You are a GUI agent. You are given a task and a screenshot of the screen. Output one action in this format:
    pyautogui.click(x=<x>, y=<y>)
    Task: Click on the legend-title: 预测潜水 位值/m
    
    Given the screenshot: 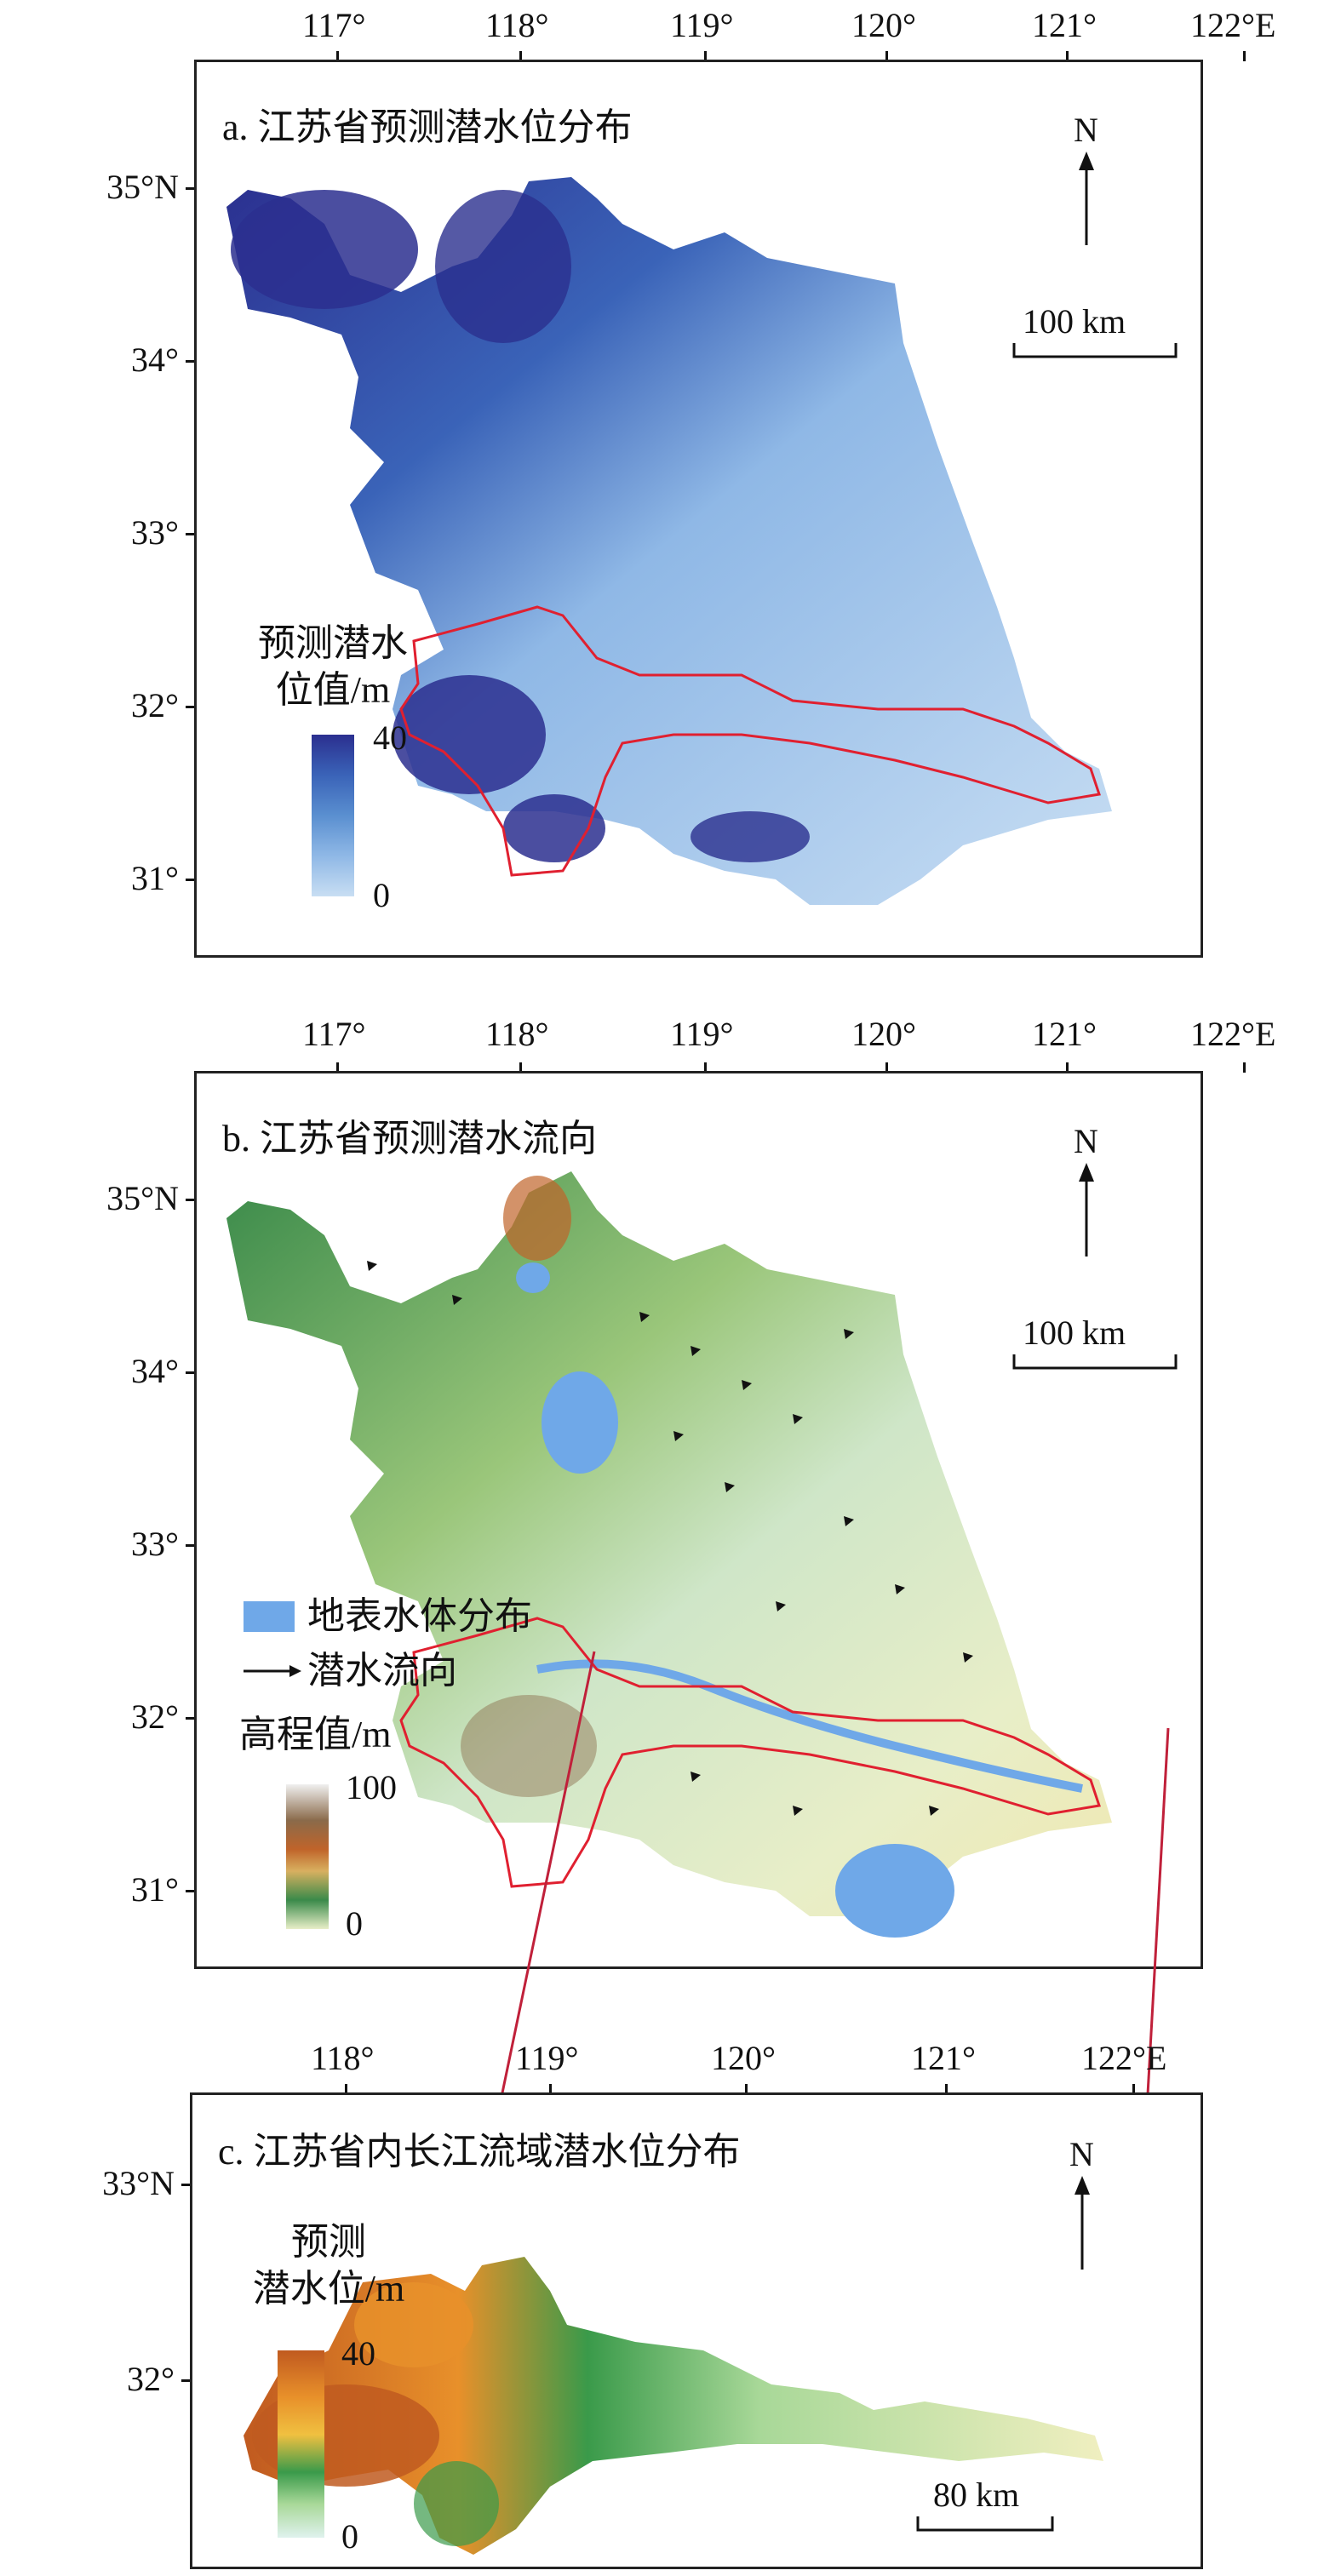 What is the action you would take?
    pyautogui.click(x=333, y=666)
    